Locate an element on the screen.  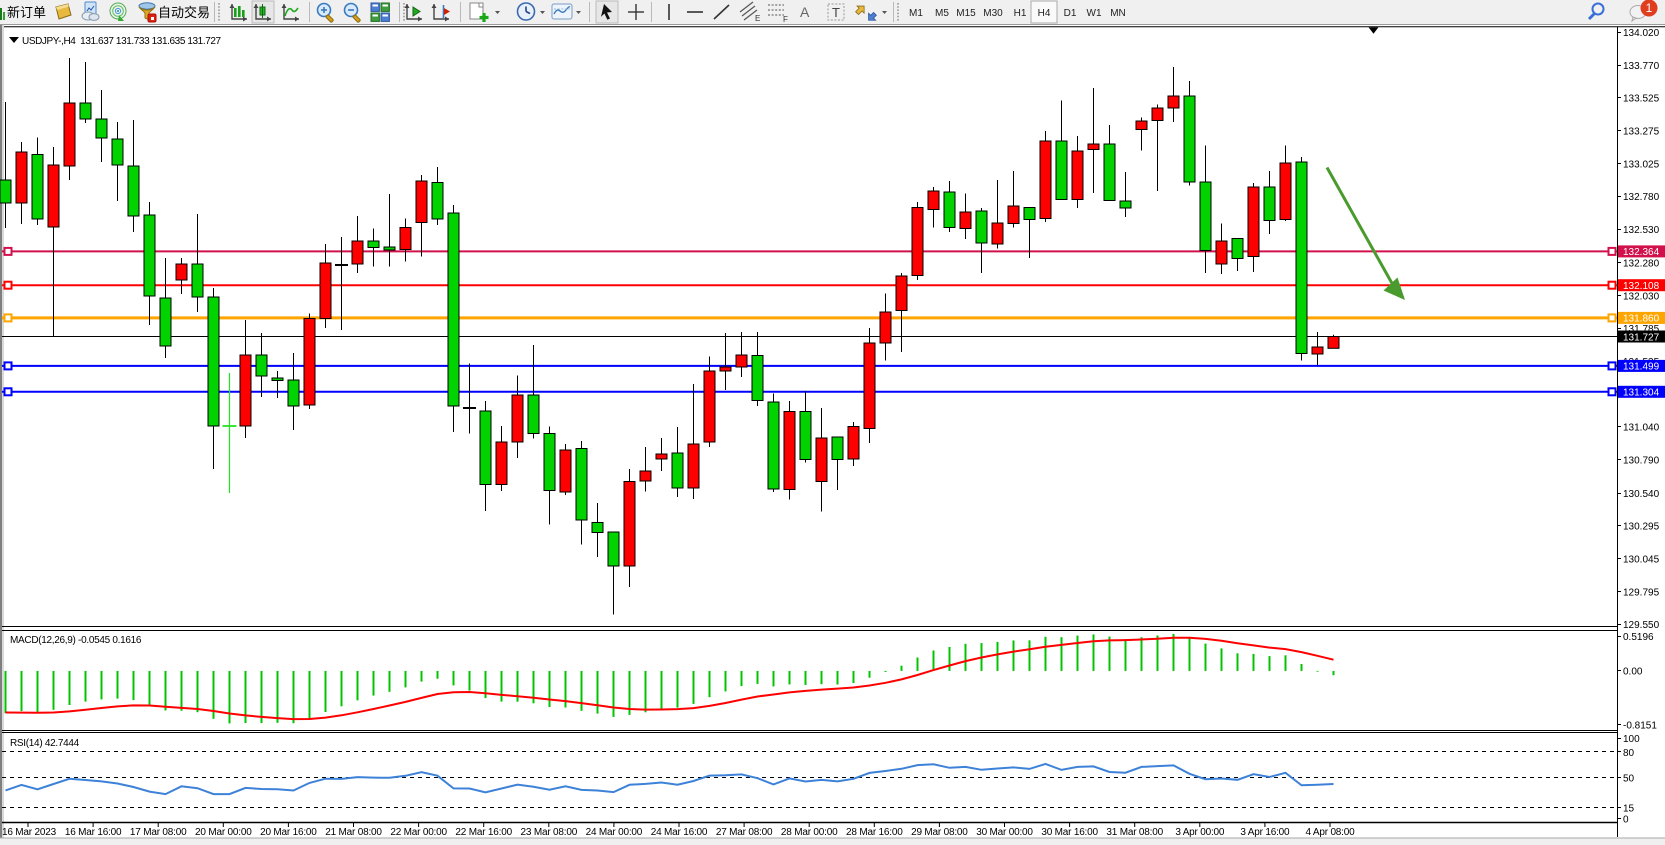
svg-text: 132.280 is located at coordinates (1641, 263).